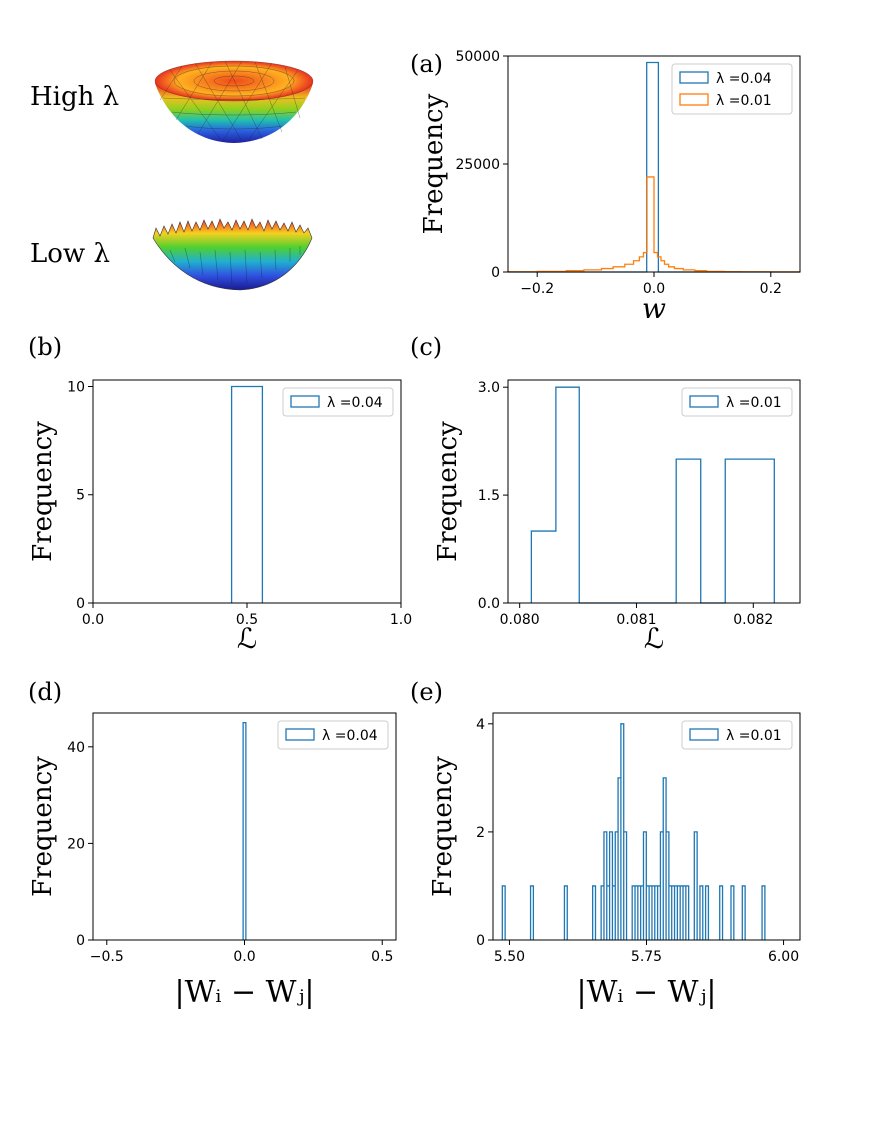 The width and height of the screenshot is (872, 1126). I want to click on x-tick-label: 0.2, so click(771, 289).